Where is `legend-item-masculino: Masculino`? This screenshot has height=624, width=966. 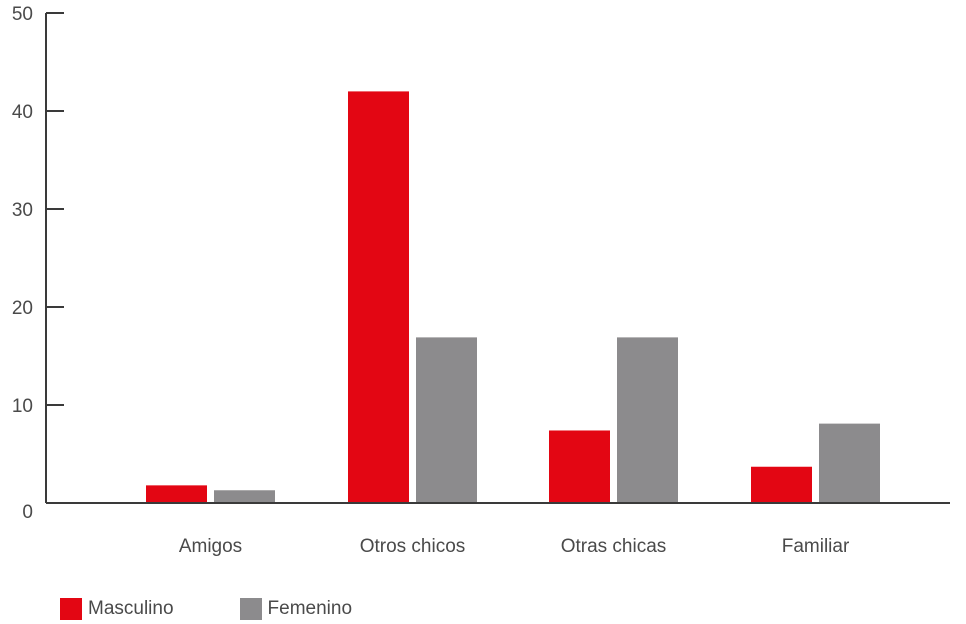 legend-item-masculino: Masculino is located at coordinates (117, 609).